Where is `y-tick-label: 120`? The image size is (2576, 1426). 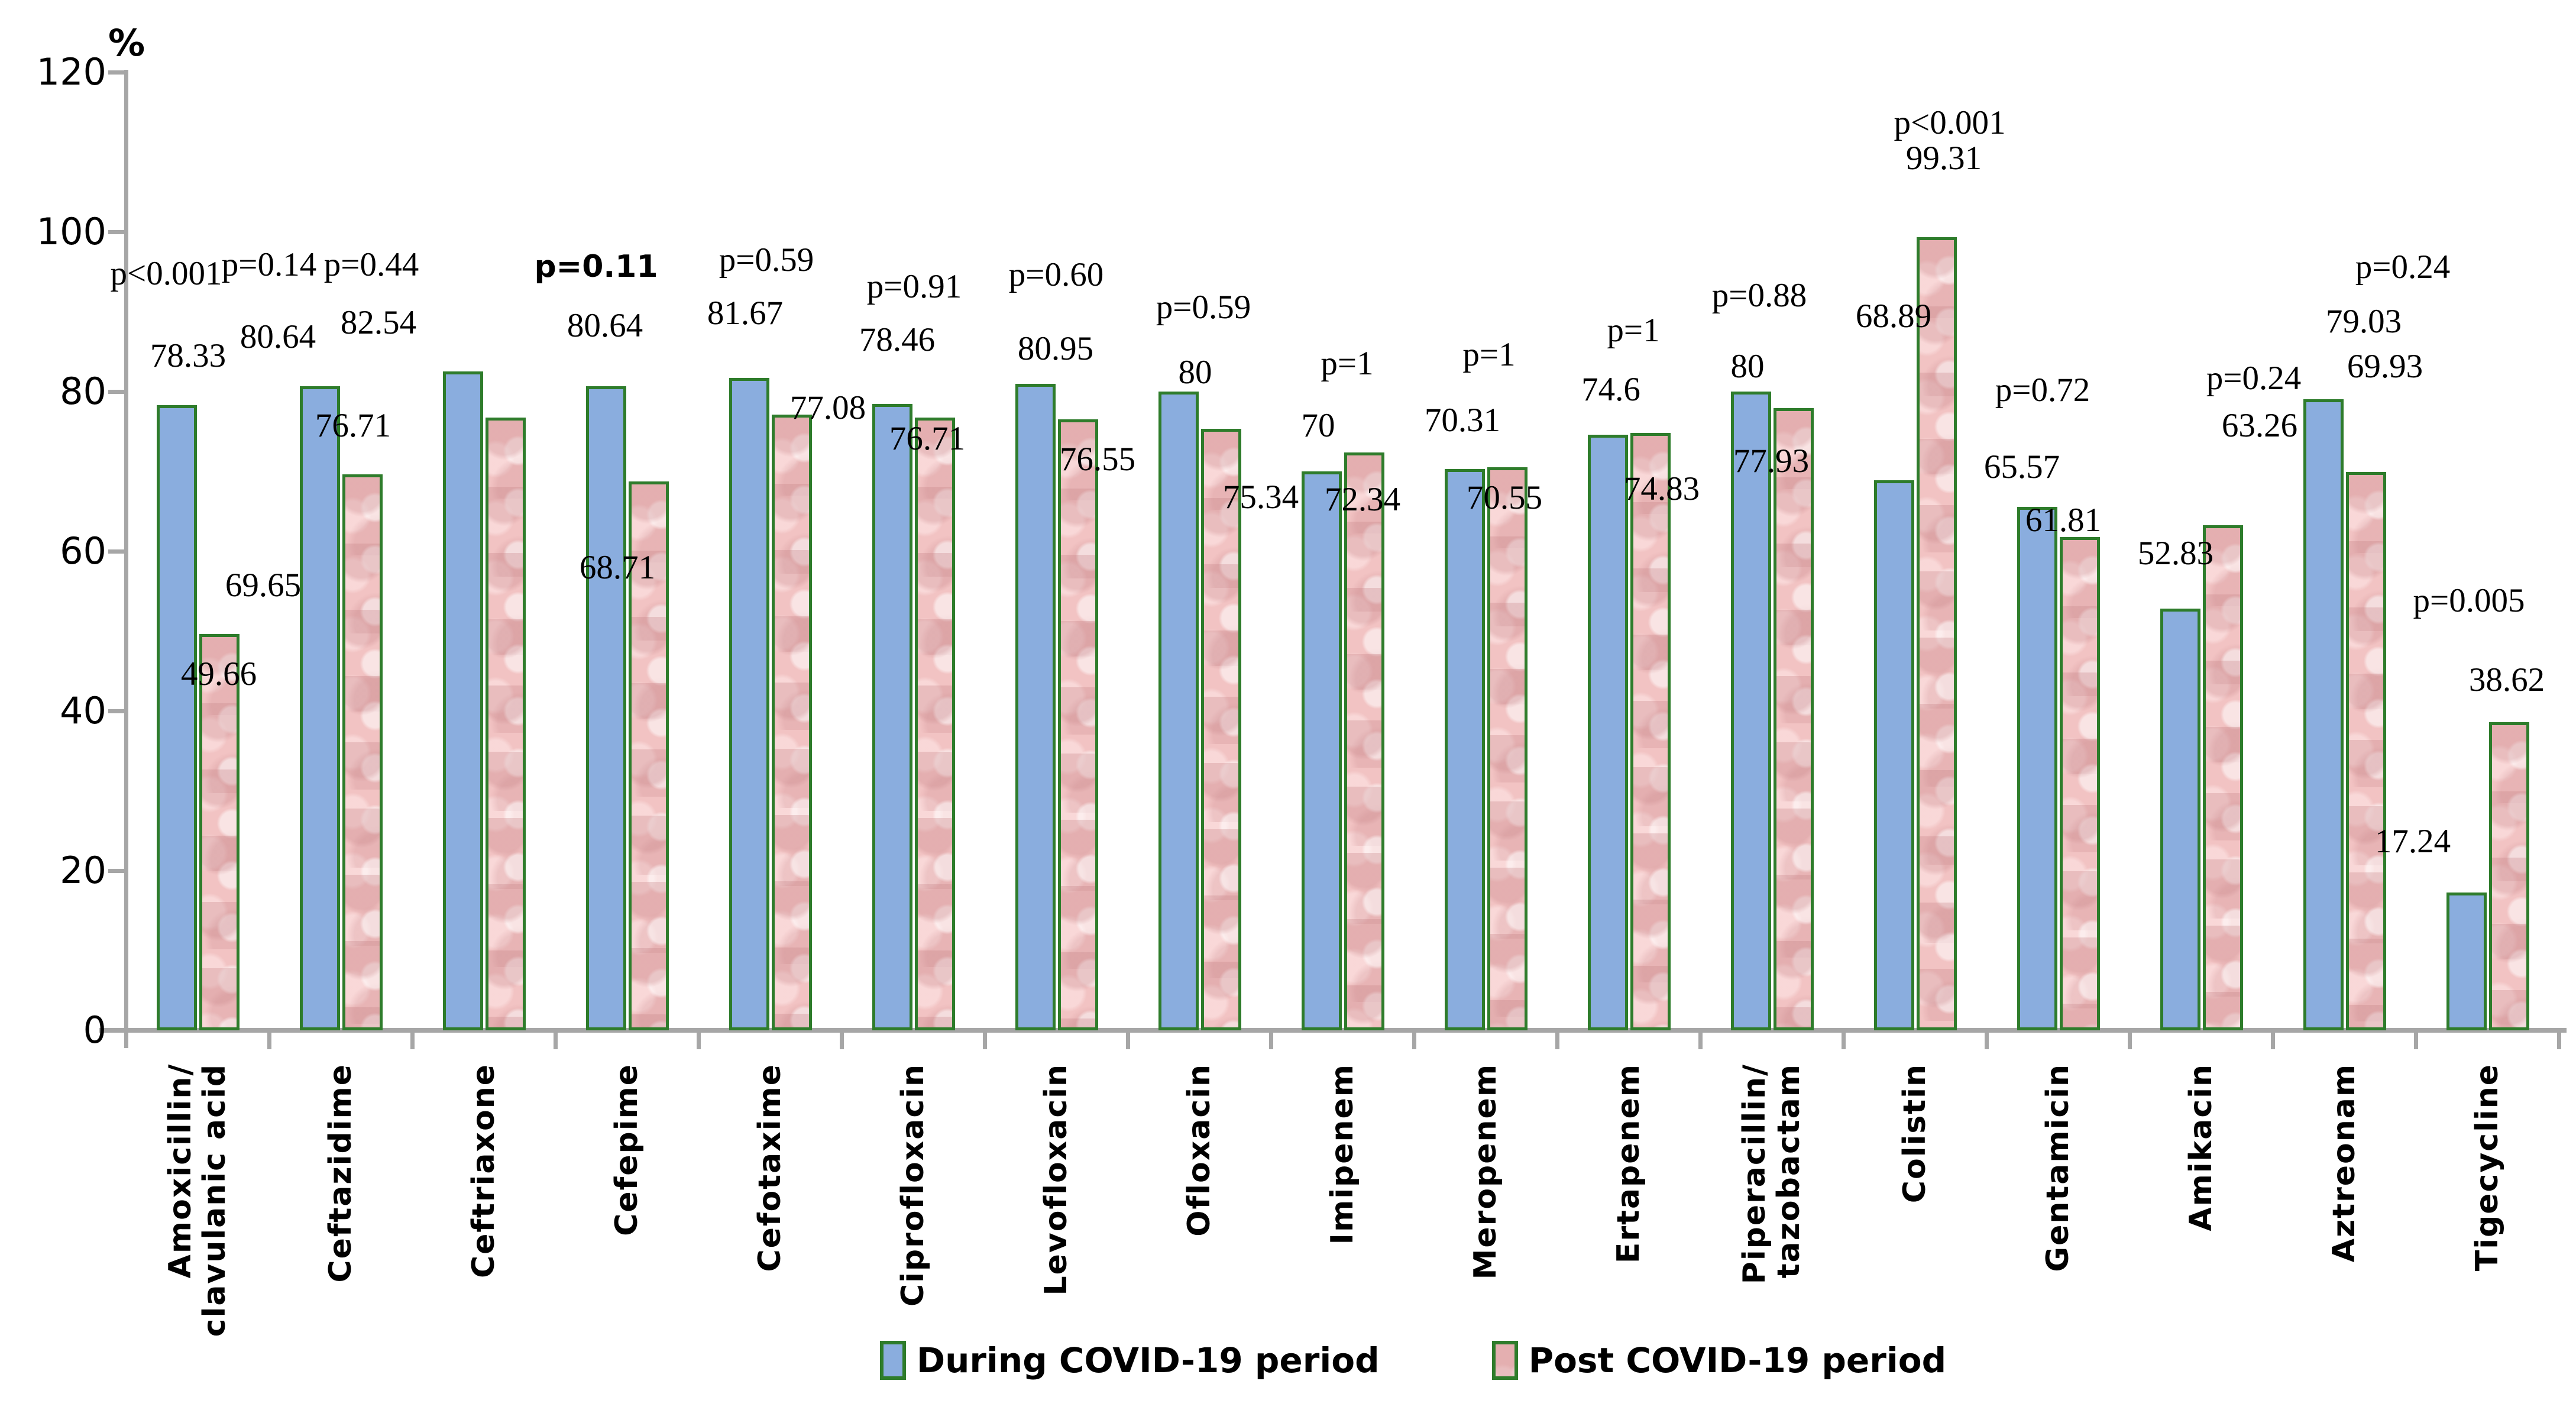
y-tick-label: 120 is located at coordinates (71, 71).